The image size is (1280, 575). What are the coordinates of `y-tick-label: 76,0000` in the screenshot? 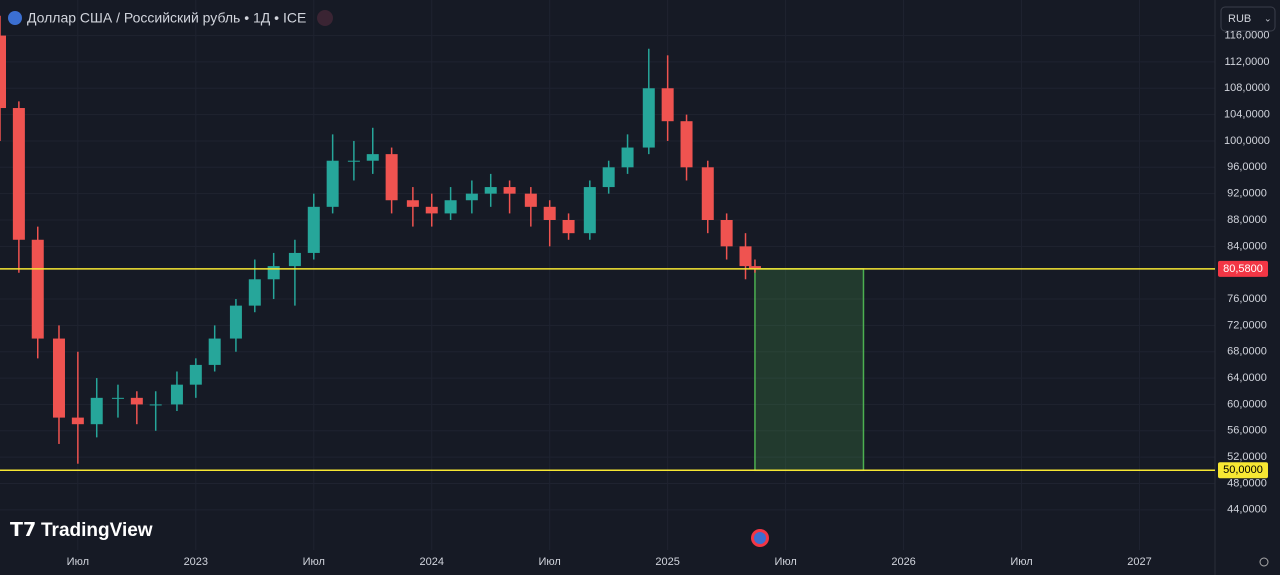 It's located at (1247, 299).